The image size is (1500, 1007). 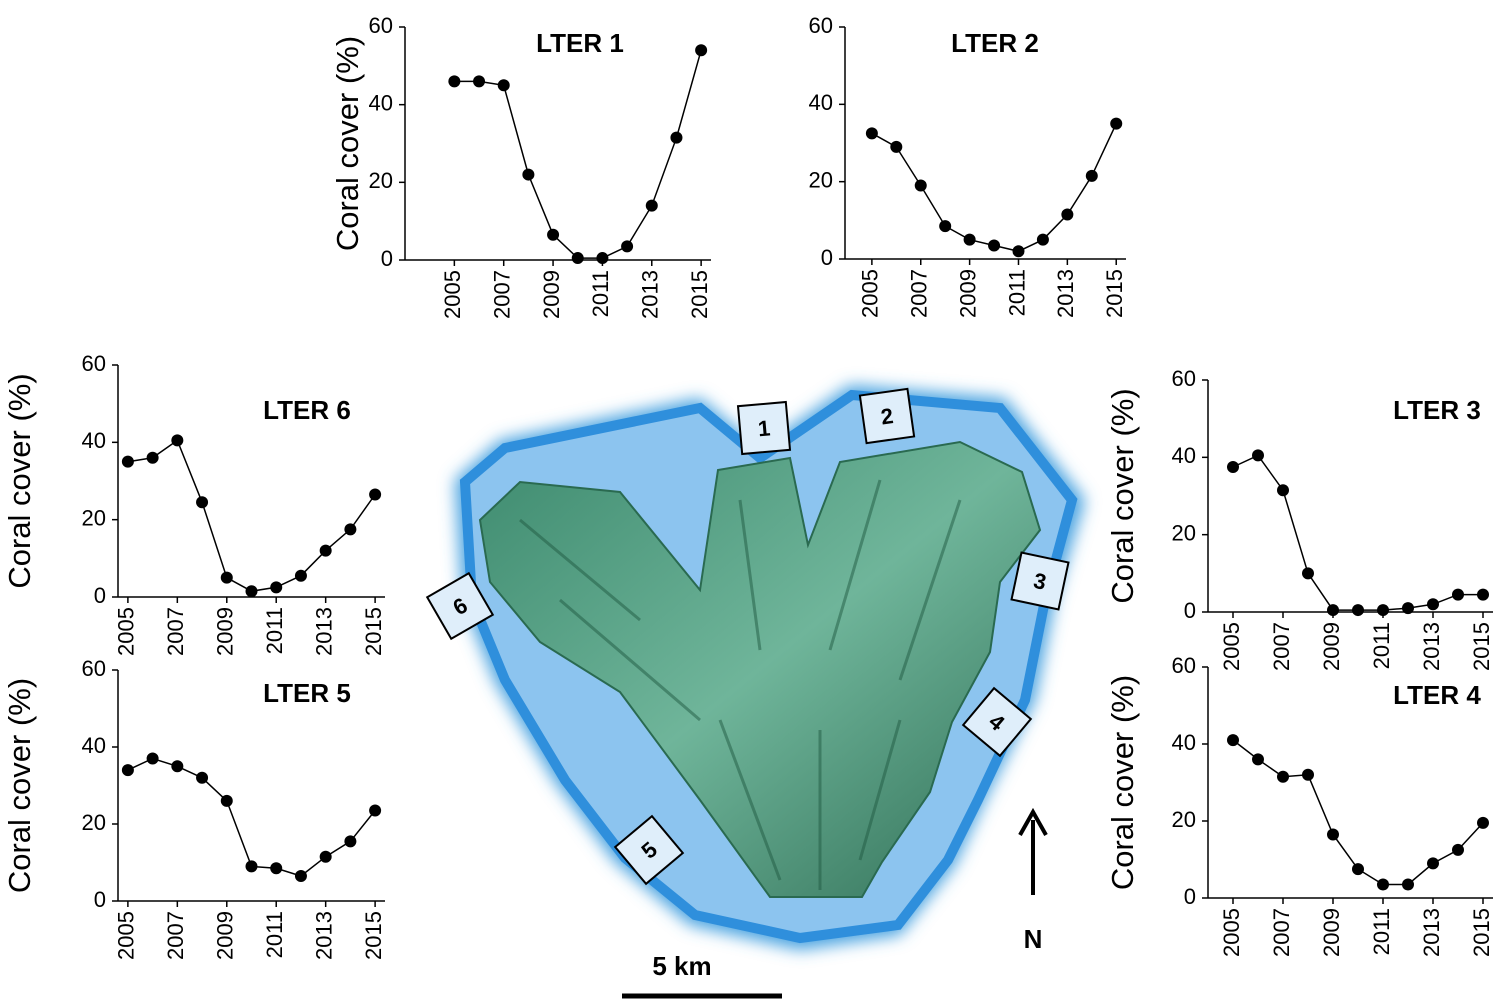 What do you see at coordinates (995, 43) in the screenshot?
I see `chart-title: LTER 2` at bounding box center [995, 43].